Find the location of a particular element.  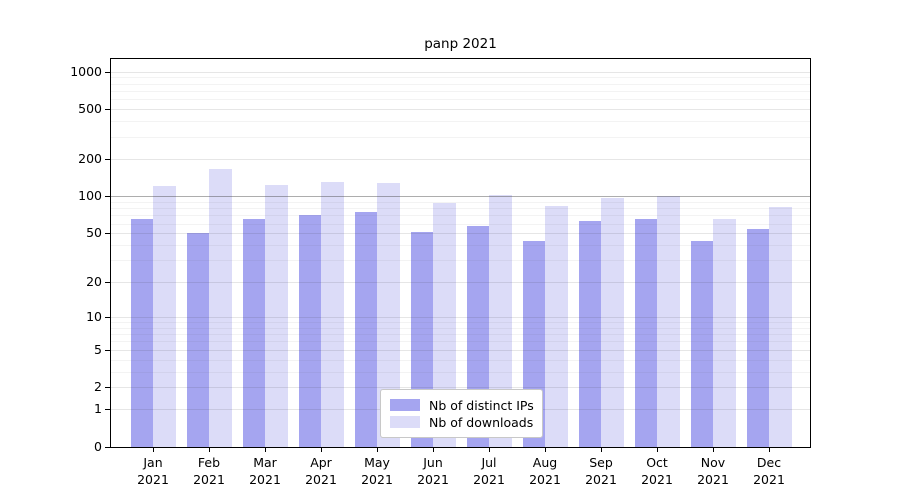

bar-downloads-mar is located at coordinates (276, 315).